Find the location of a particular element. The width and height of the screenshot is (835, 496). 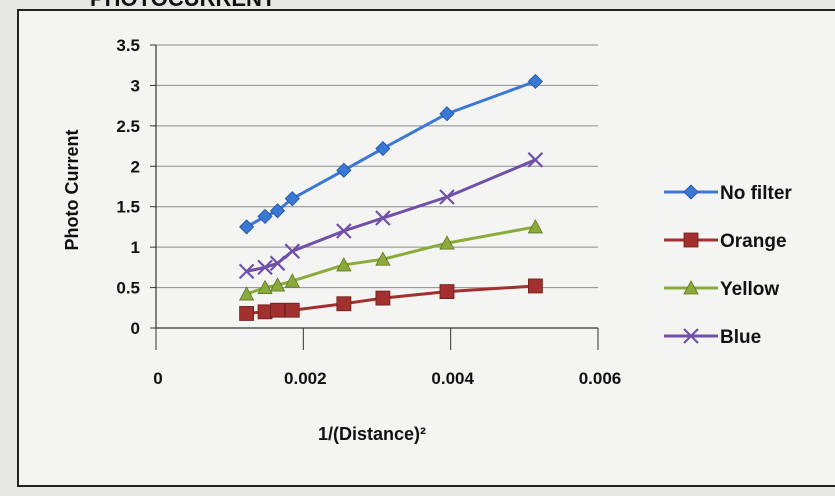

y-tick-label-2: 1 is located at coordinates (135, 247).